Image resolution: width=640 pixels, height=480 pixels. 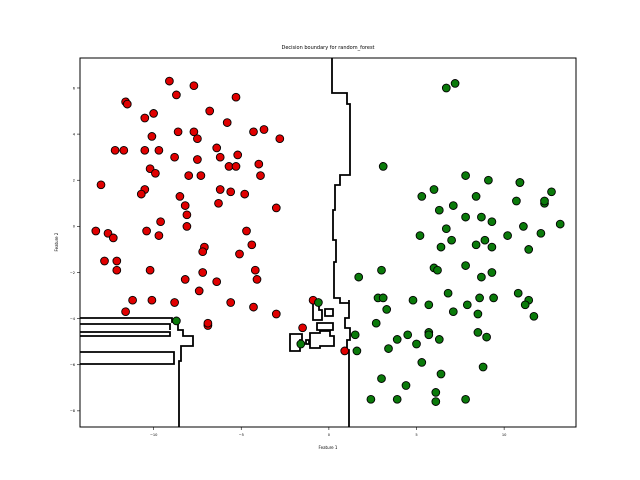 I want to click on x-tick-label-4: 10, so click(x=504, y=435).